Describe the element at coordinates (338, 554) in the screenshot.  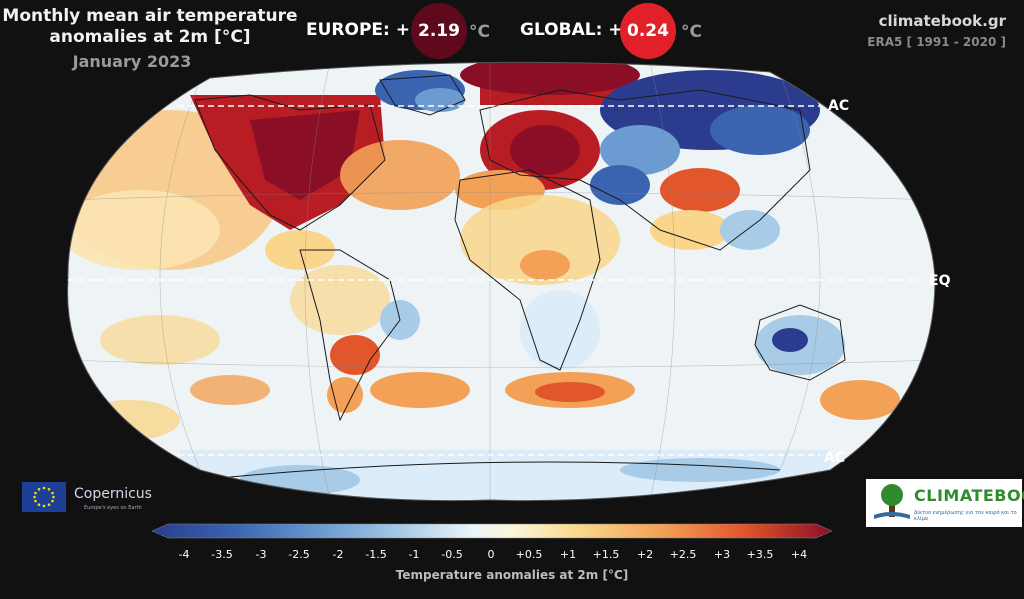
I see `colorbar-tick: -2` at that location.